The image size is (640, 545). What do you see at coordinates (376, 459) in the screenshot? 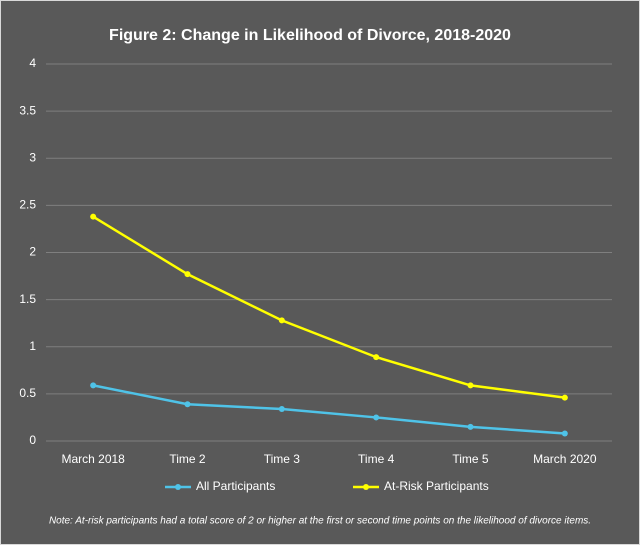
I see `x-tick-label: Time 4` at bounding box center [376, 459].